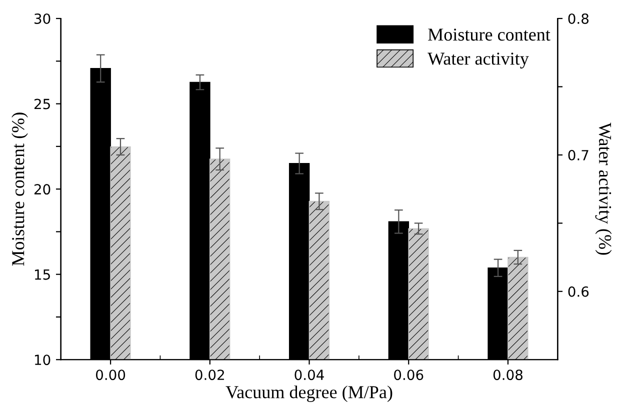 This screenshot has height=411, width=621. What do you see at coordinates (42, 360) in the screenshot?
I see `y-tick-label: 10` at bounding box center [42, 360].